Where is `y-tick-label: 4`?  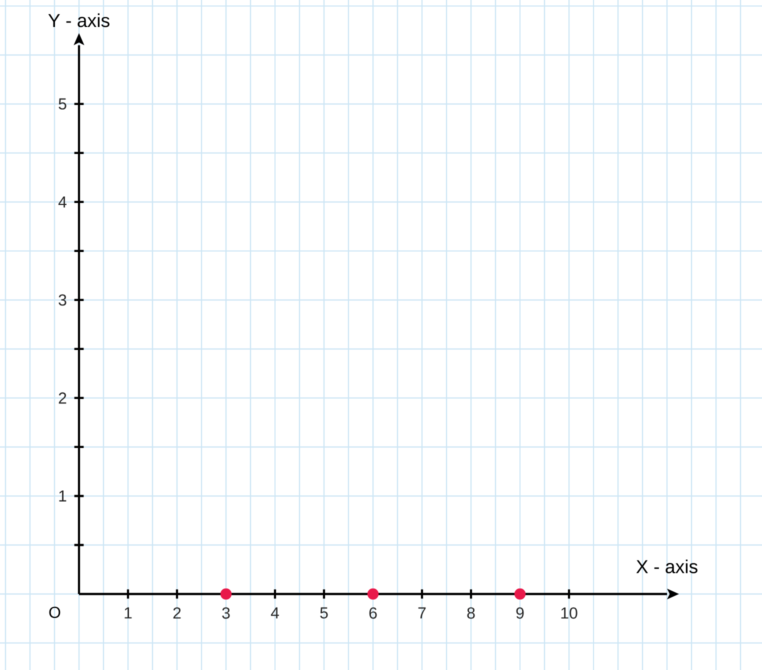 y-tick-label: 4 is located at coordinates (62, 202).